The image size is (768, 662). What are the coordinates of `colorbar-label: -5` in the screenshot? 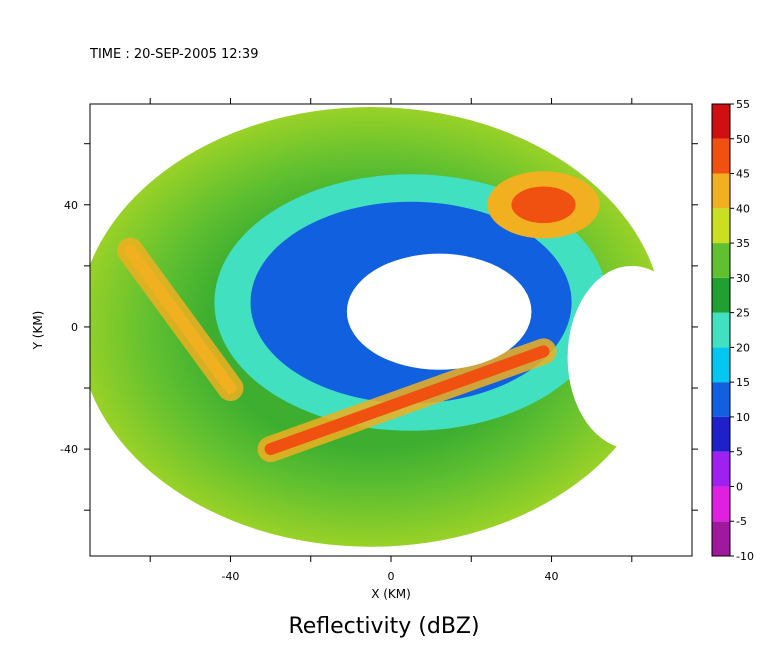 It's located at (741, 521).